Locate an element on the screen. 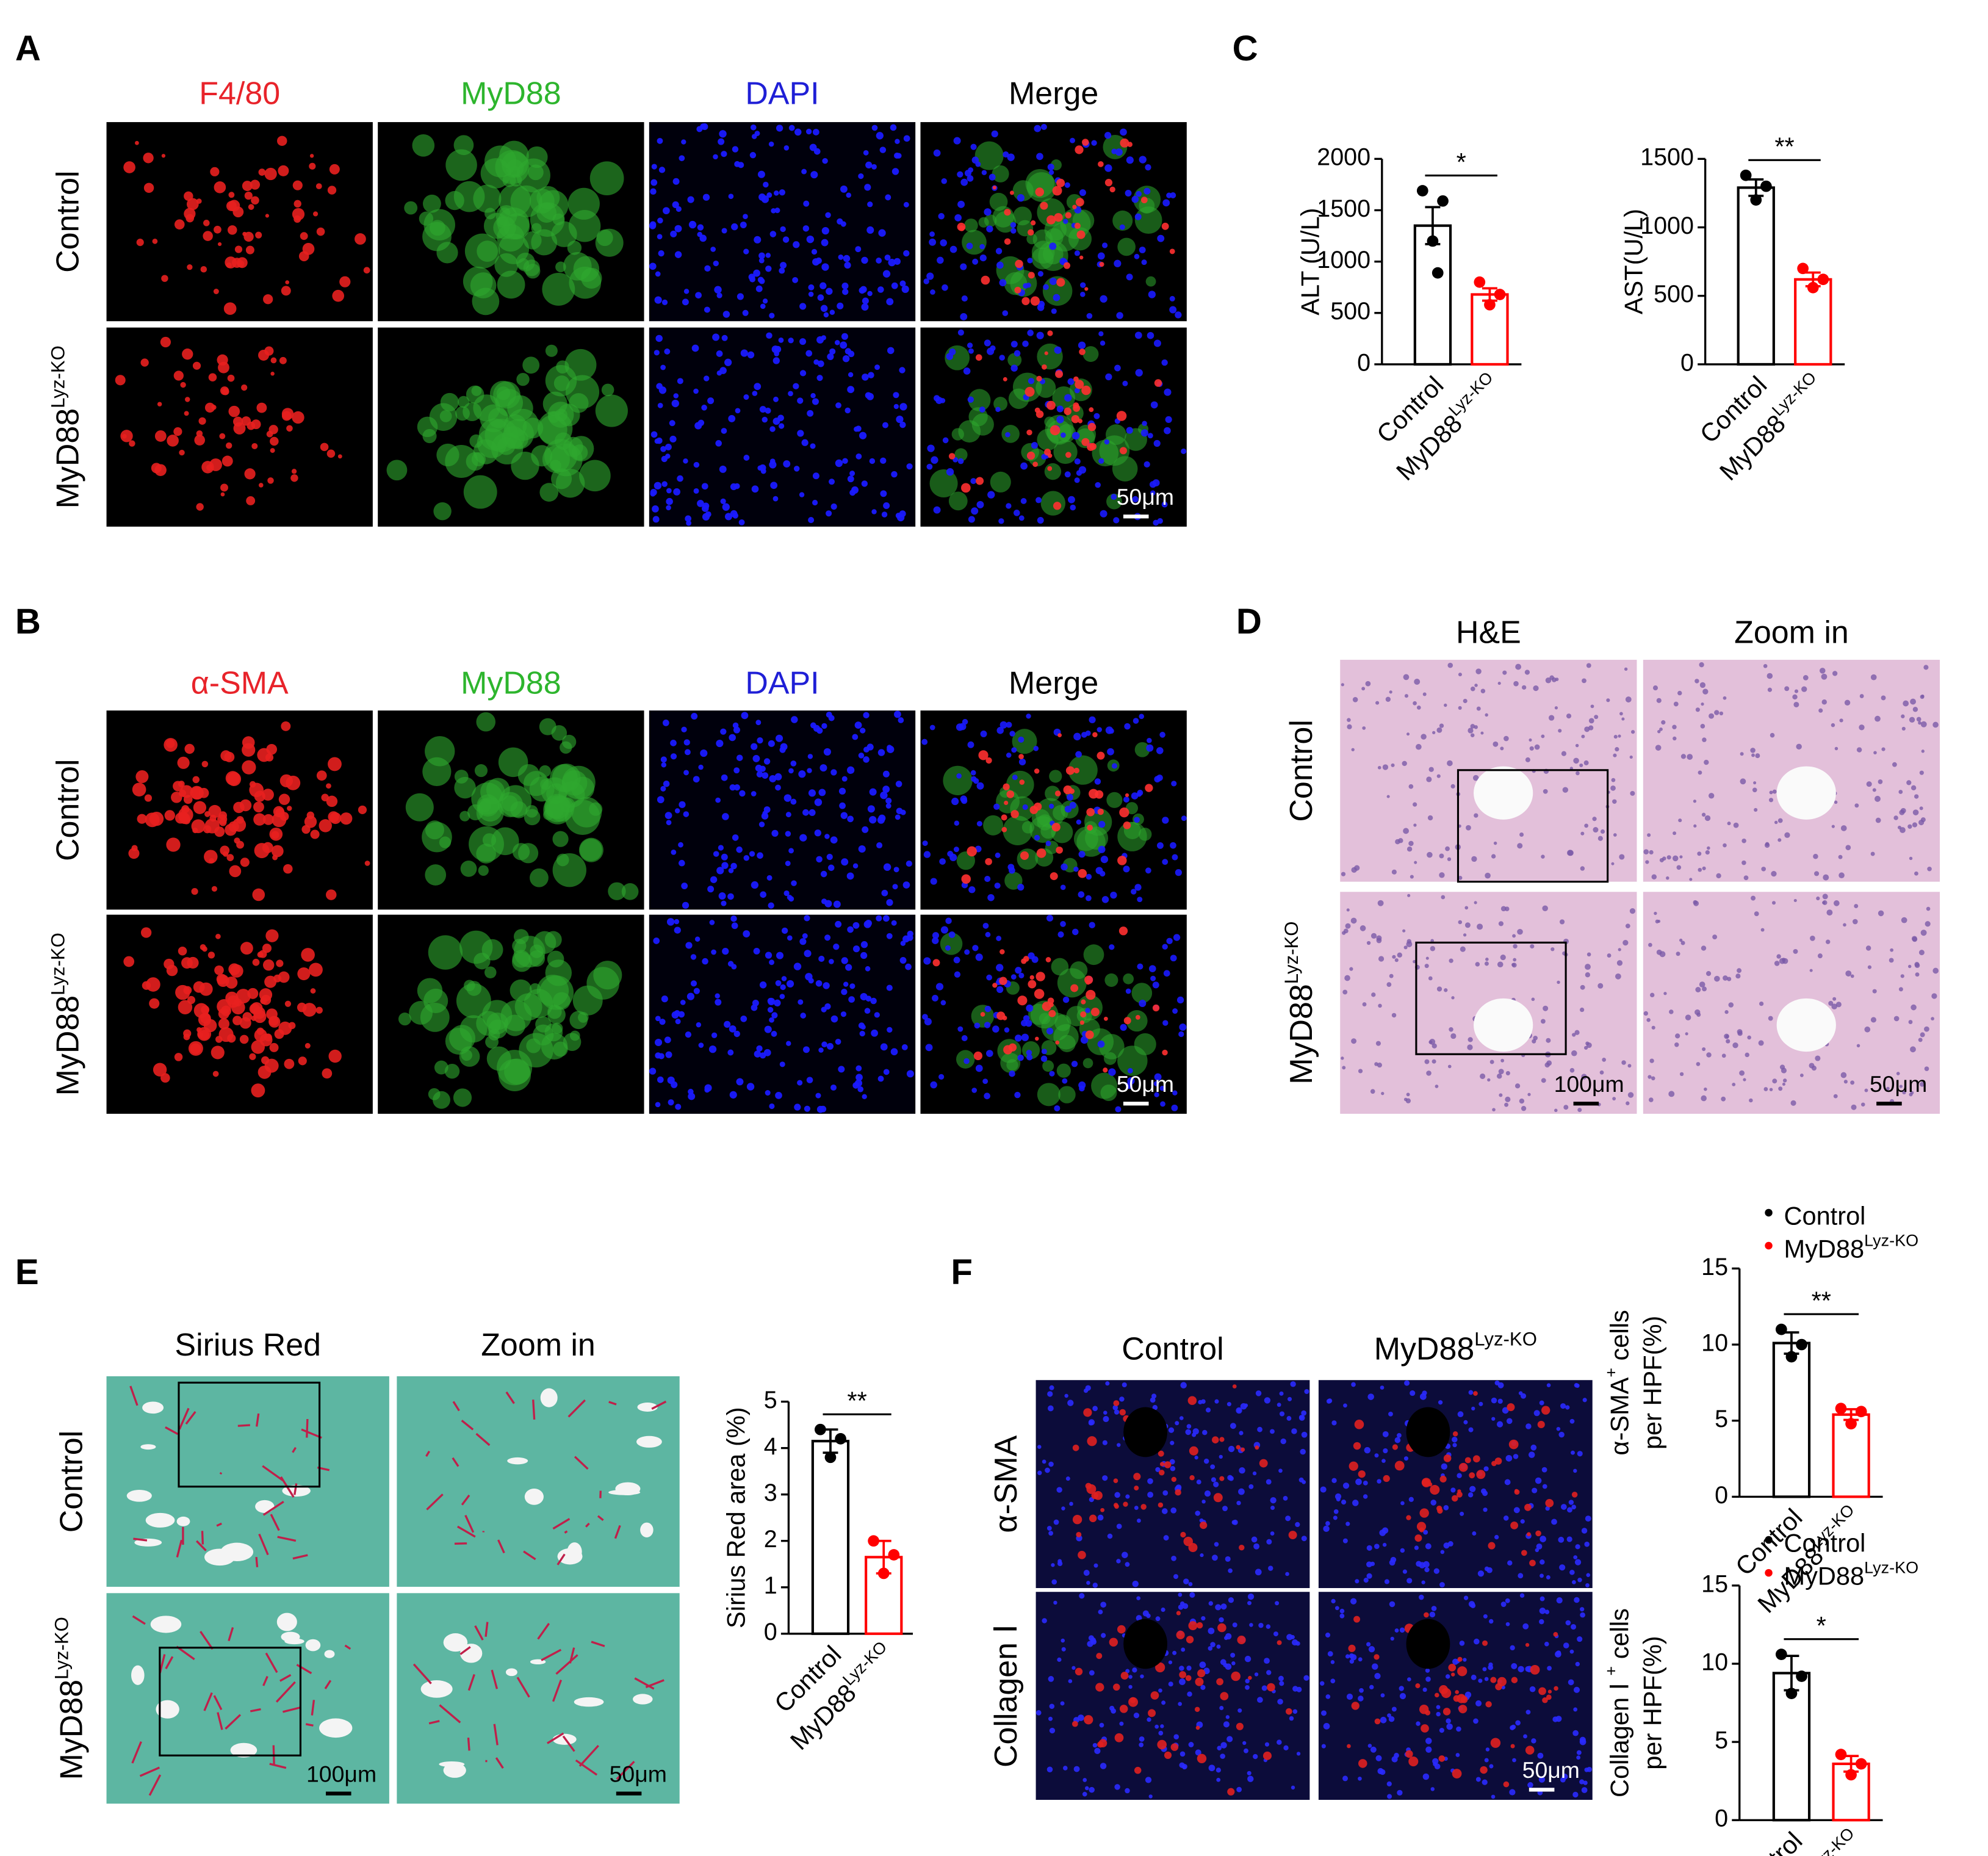 The height and width of the screenshot is (1856, 1988). y-axis-label-part: per HPF(%) is located at coordinates (1652, 1702).